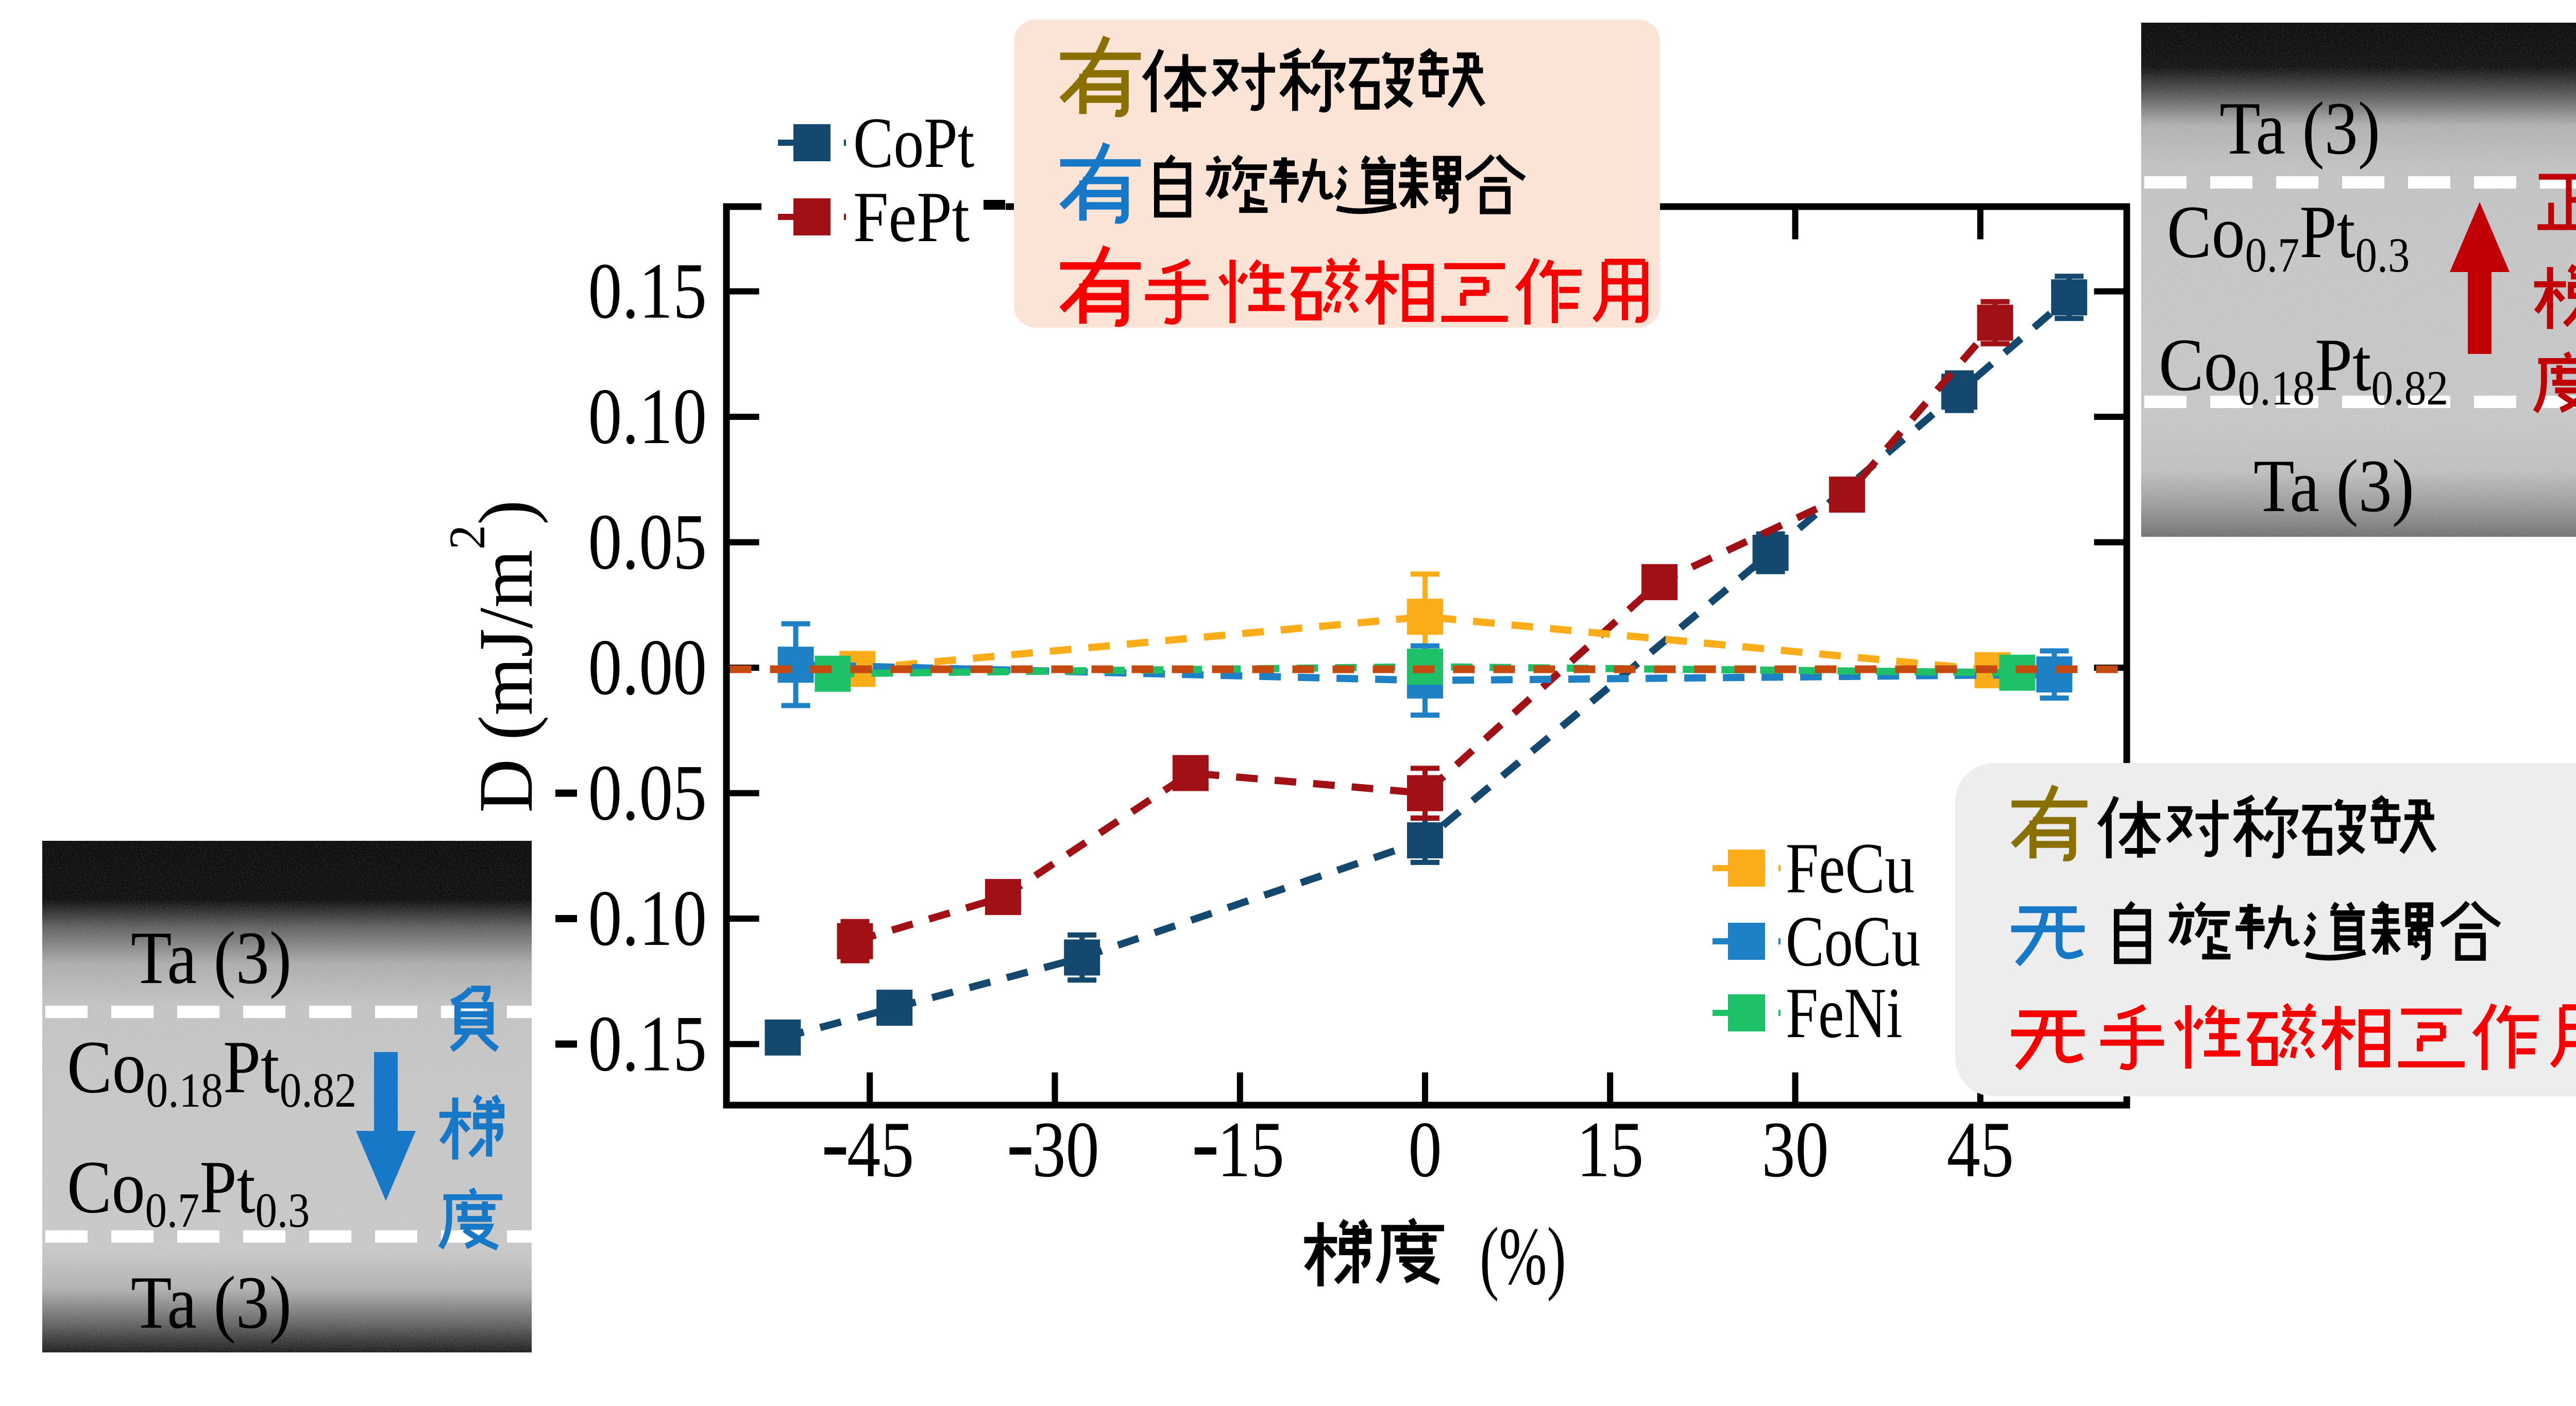 The height and width of the screenshot is (1406, 2576). What do you see at coordinates (913, 142) in the screenshot?
I see `svg-text: CoPt` at bounding box center [913, 142].